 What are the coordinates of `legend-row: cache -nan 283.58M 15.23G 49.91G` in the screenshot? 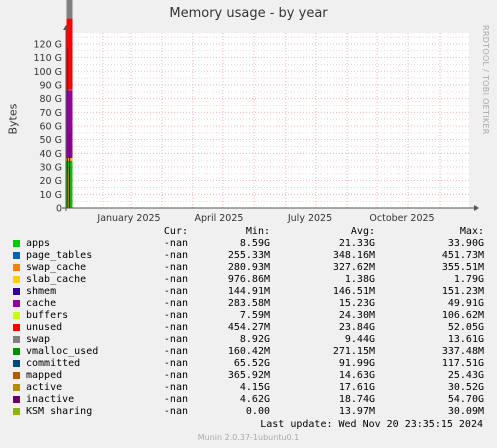 It's located at (248, 304).